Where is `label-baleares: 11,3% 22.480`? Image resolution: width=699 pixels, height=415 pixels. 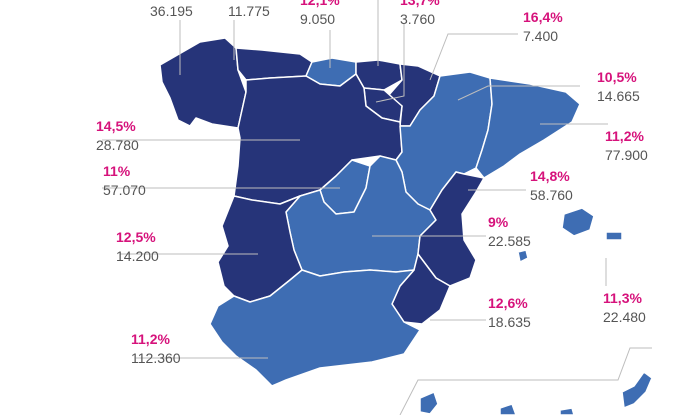 label-baleares: 11,3% 22.480 is located at coordinates (624, 308).